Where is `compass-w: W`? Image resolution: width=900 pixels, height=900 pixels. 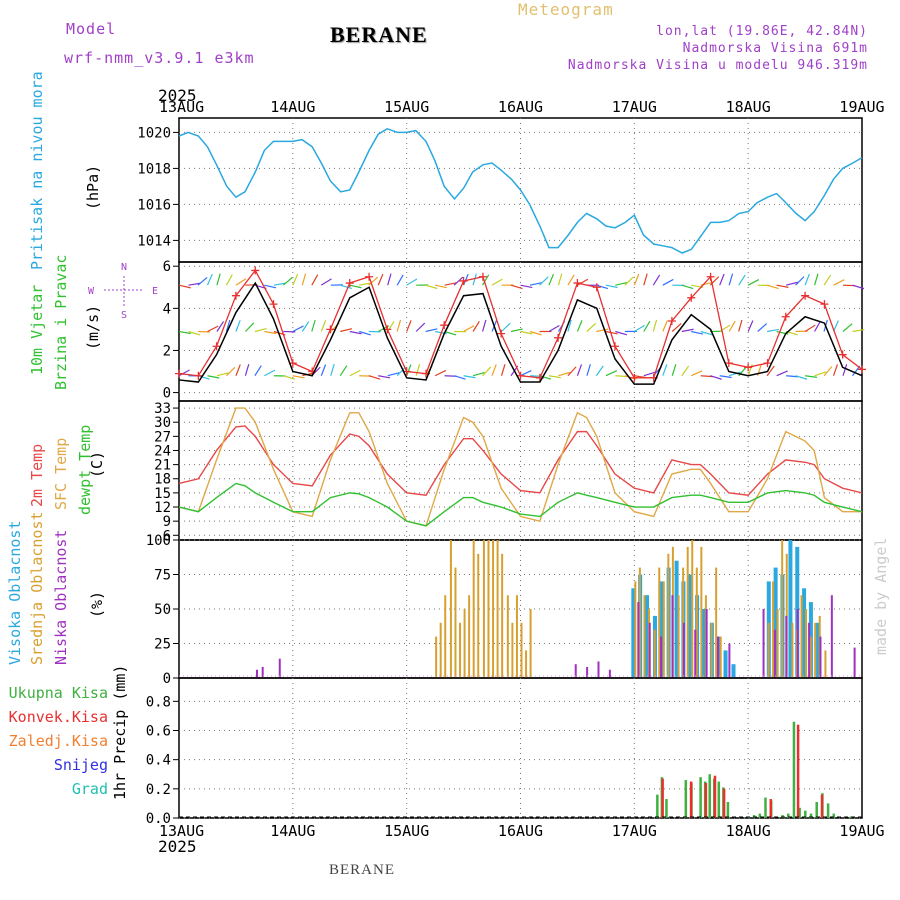 compass-w: W is located at coordinates (91, 291).